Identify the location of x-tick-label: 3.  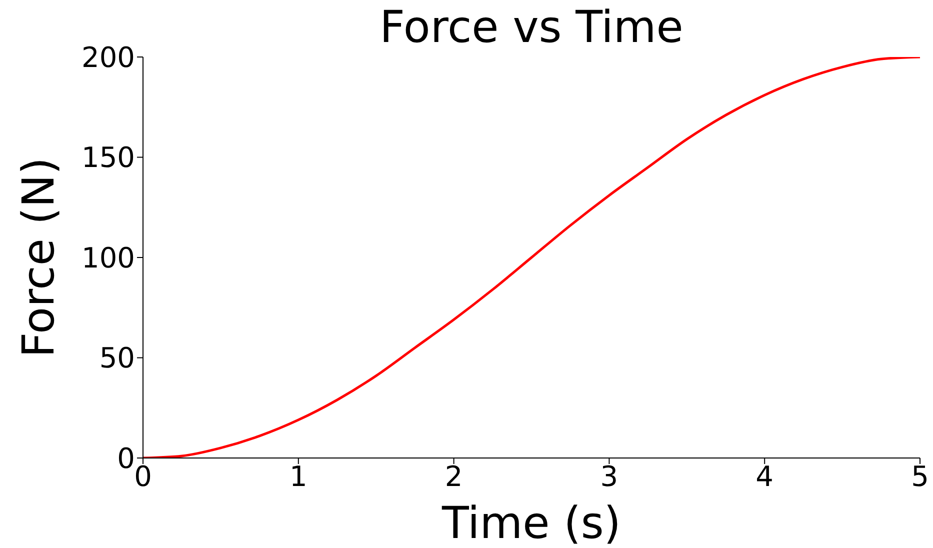
(609, 476).